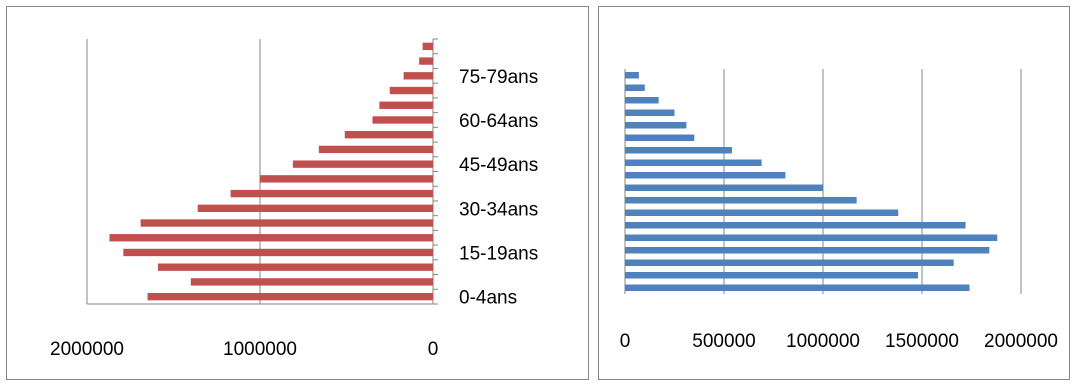 This screenshot has height=385, width=1077. I want to click on y-tick-label: 30-34ans, so click(498, 209).